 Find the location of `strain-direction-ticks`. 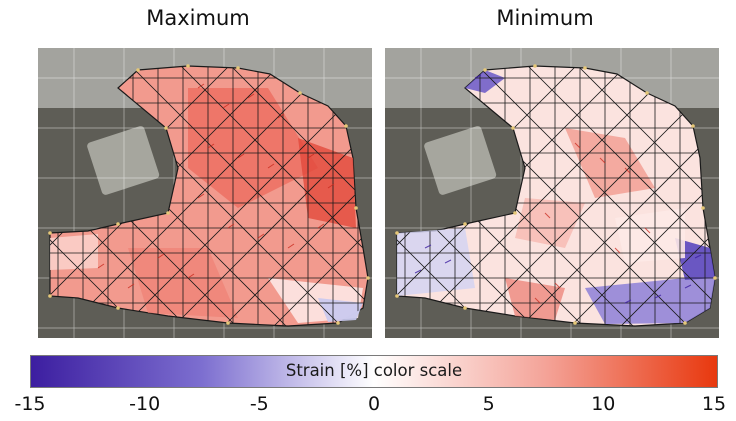

strain-direction-ticks is located at coordinates (592, 223).